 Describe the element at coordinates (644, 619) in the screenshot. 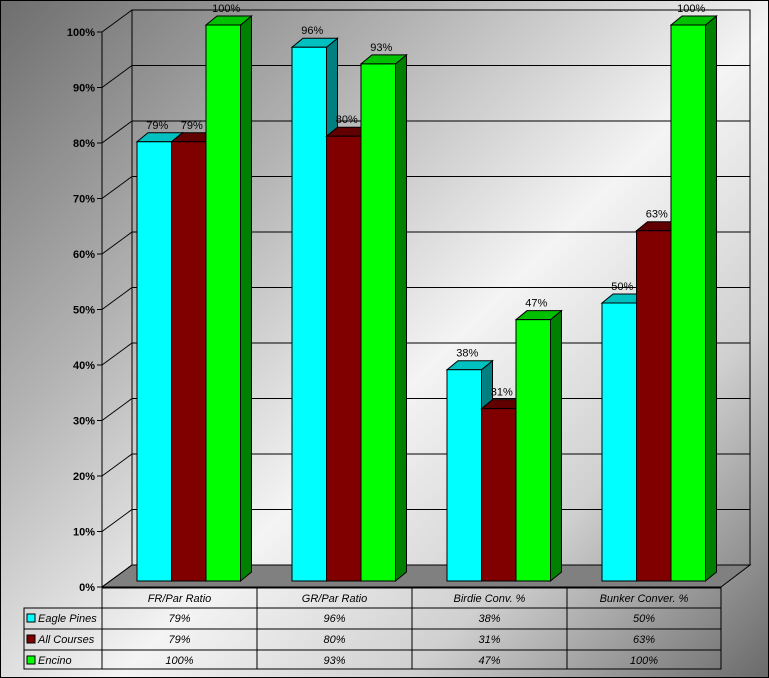

I see `table-cell: 50%` at that location.